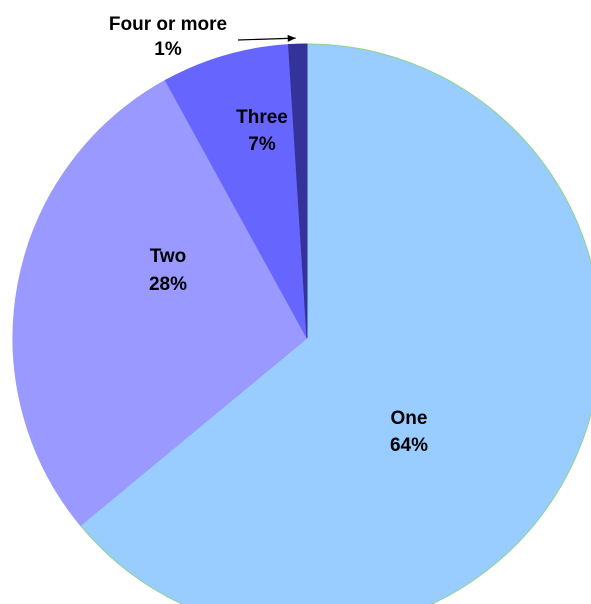  I want to click on leader-line-four-or-more, so click(266, 39).